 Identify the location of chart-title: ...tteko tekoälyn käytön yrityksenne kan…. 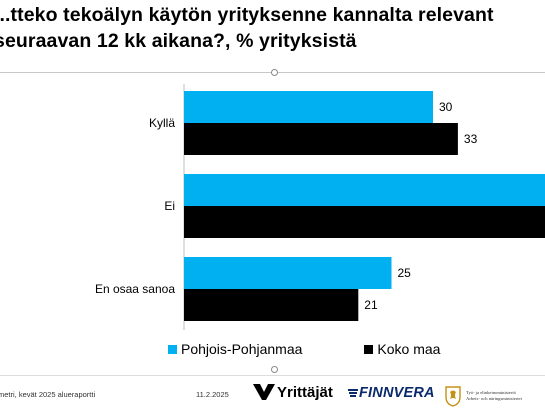
(272, 28).